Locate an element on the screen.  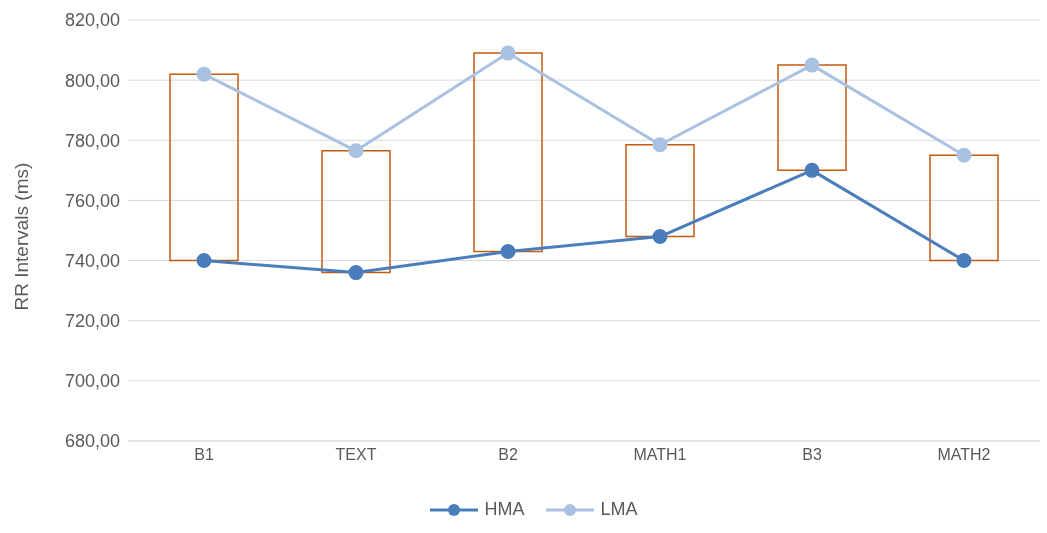
x-tick-label: MATH2 is located at coordinates (964, 455).